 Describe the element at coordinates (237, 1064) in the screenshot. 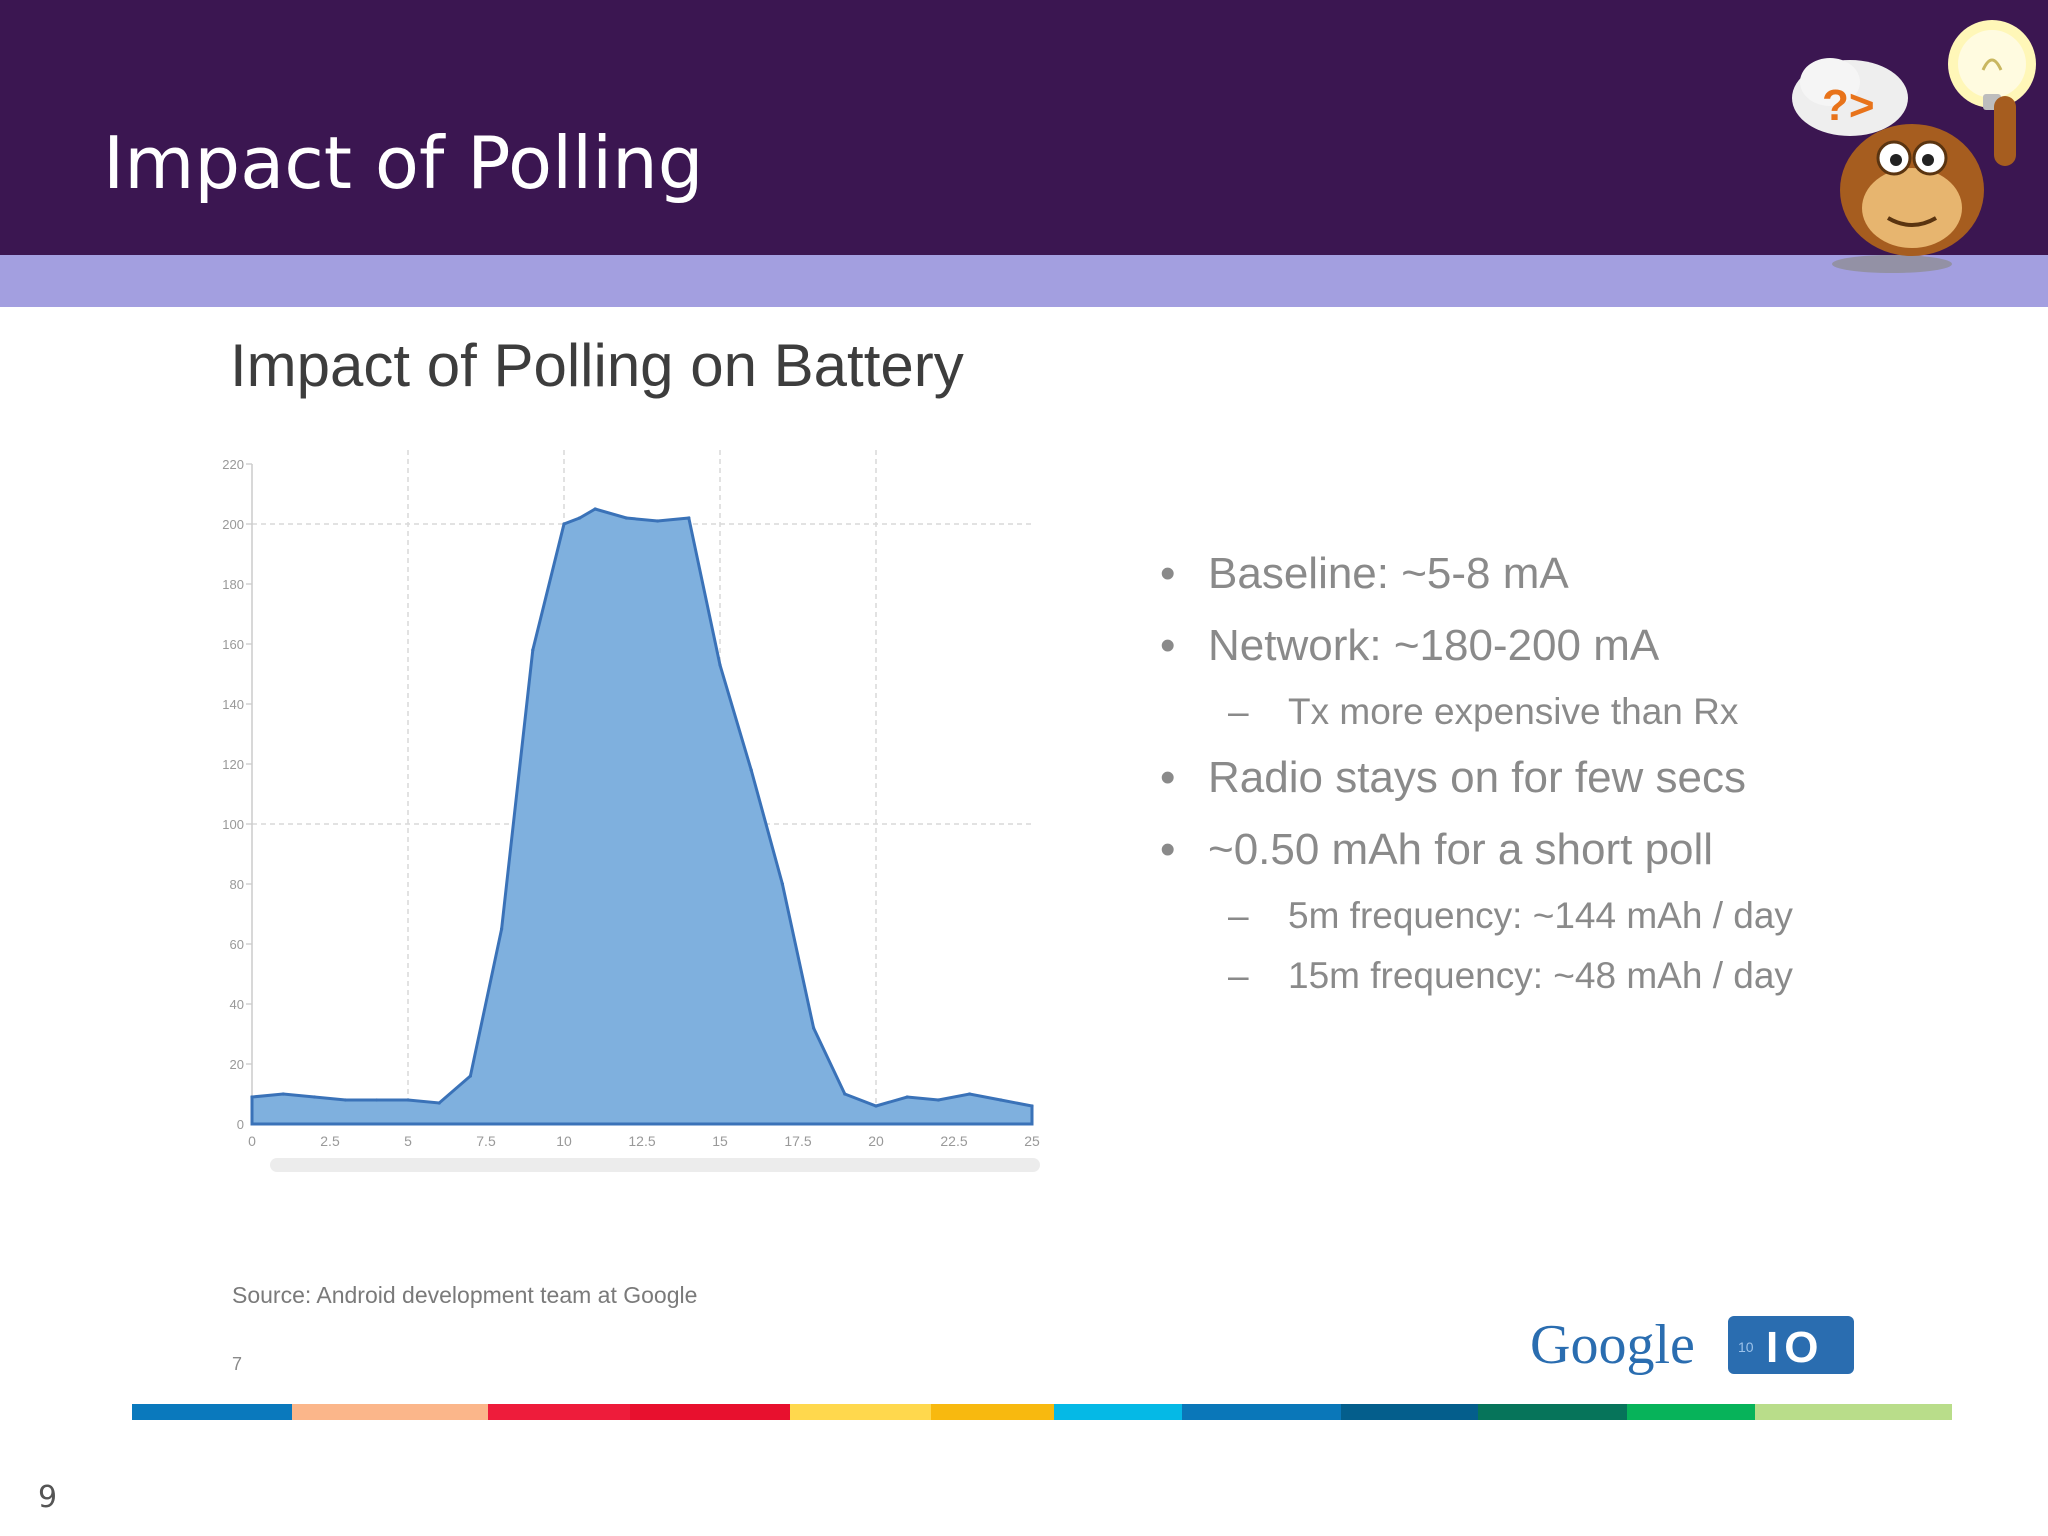

I see `y-tick-label: 20` at that location.